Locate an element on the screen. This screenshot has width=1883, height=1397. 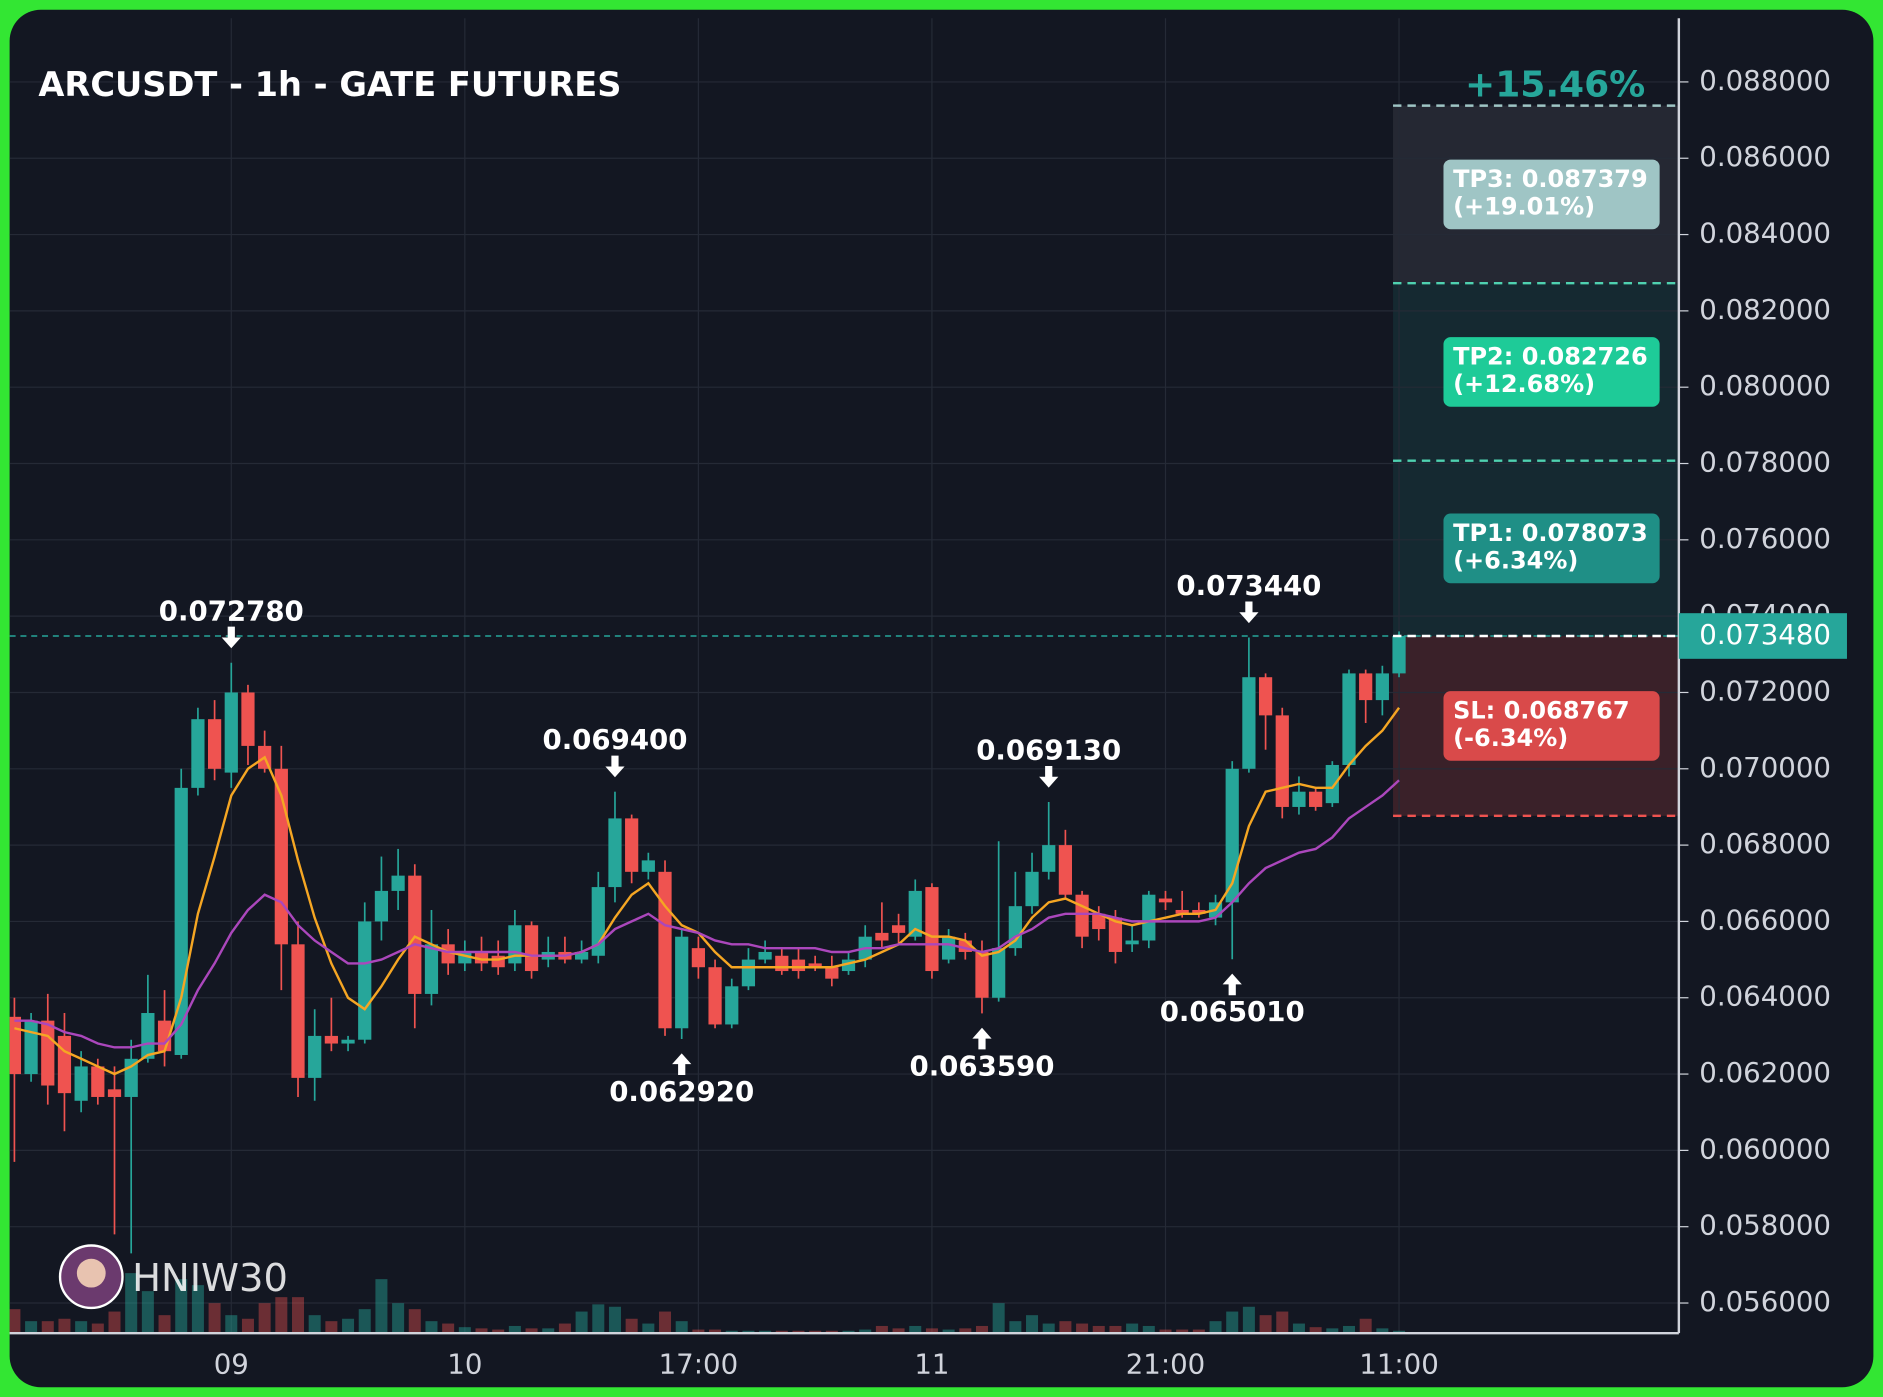
target-label: TP3: 0.087379 is located at coordinates (1550, 179).